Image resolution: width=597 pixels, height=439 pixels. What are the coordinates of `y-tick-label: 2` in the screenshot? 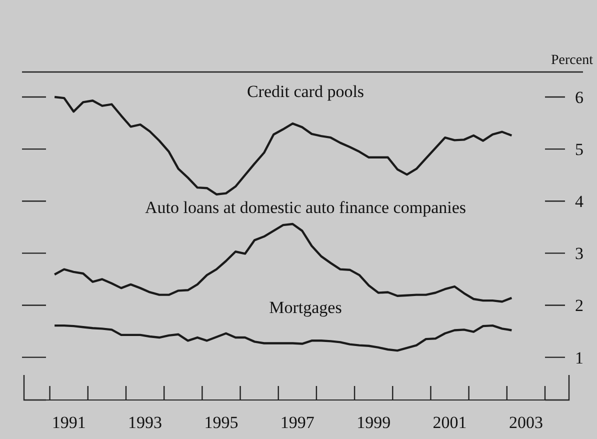 It's located at (579, 306).